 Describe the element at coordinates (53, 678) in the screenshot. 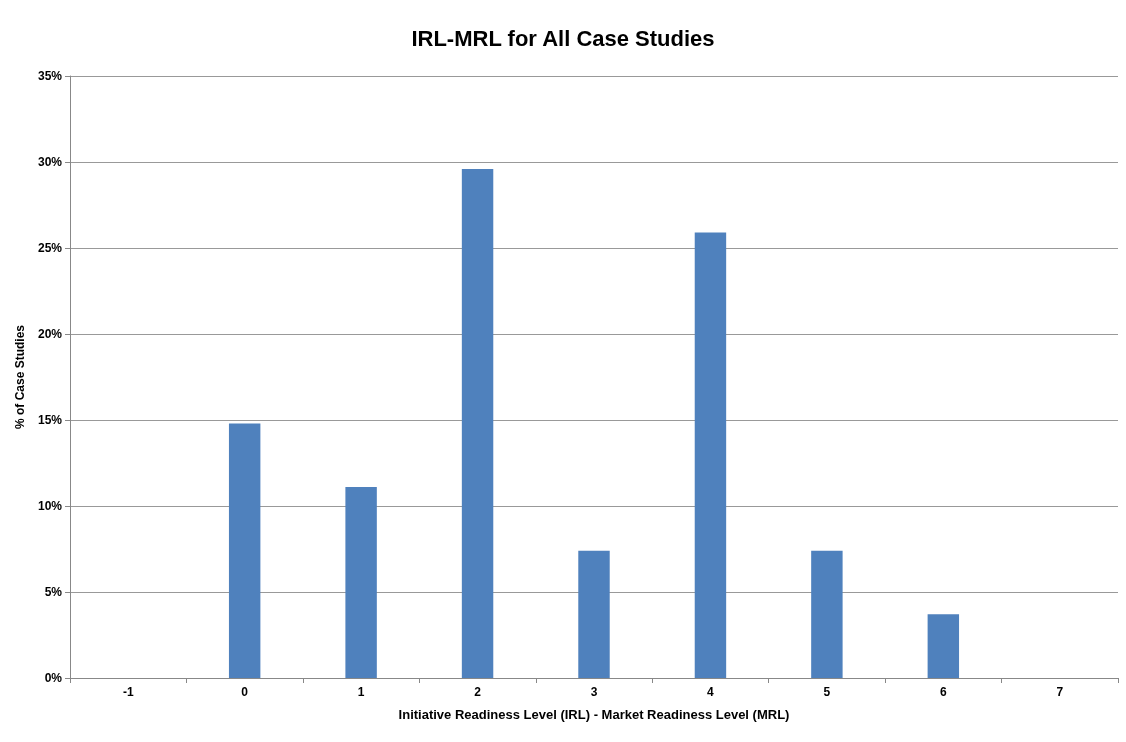

I see `y-tick-label: 0%` at that location.